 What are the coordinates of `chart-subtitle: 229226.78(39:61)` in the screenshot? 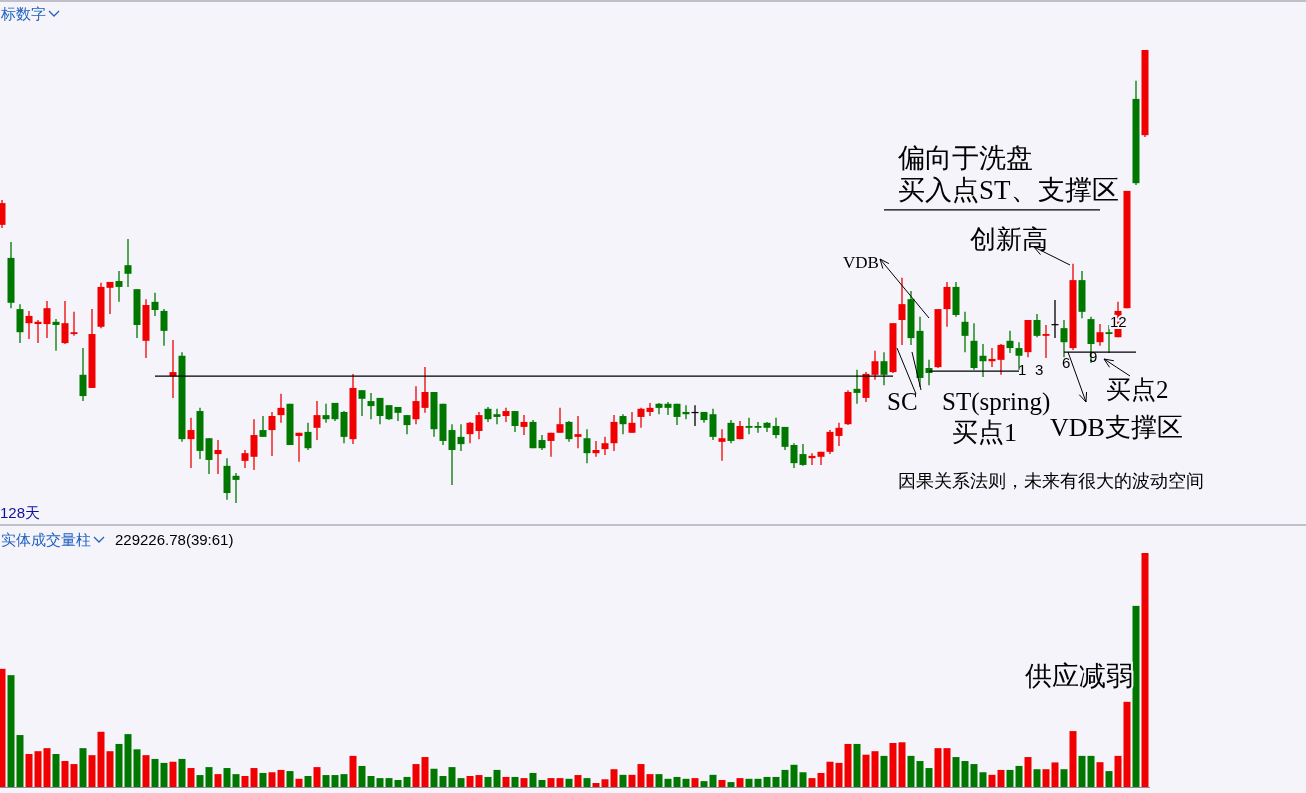 It's located at (174, 539).